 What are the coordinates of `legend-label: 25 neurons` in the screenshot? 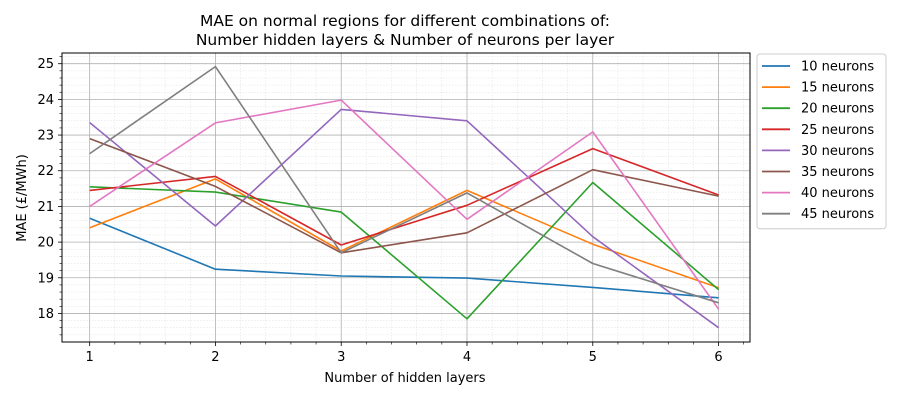 It's located at (837, 130).